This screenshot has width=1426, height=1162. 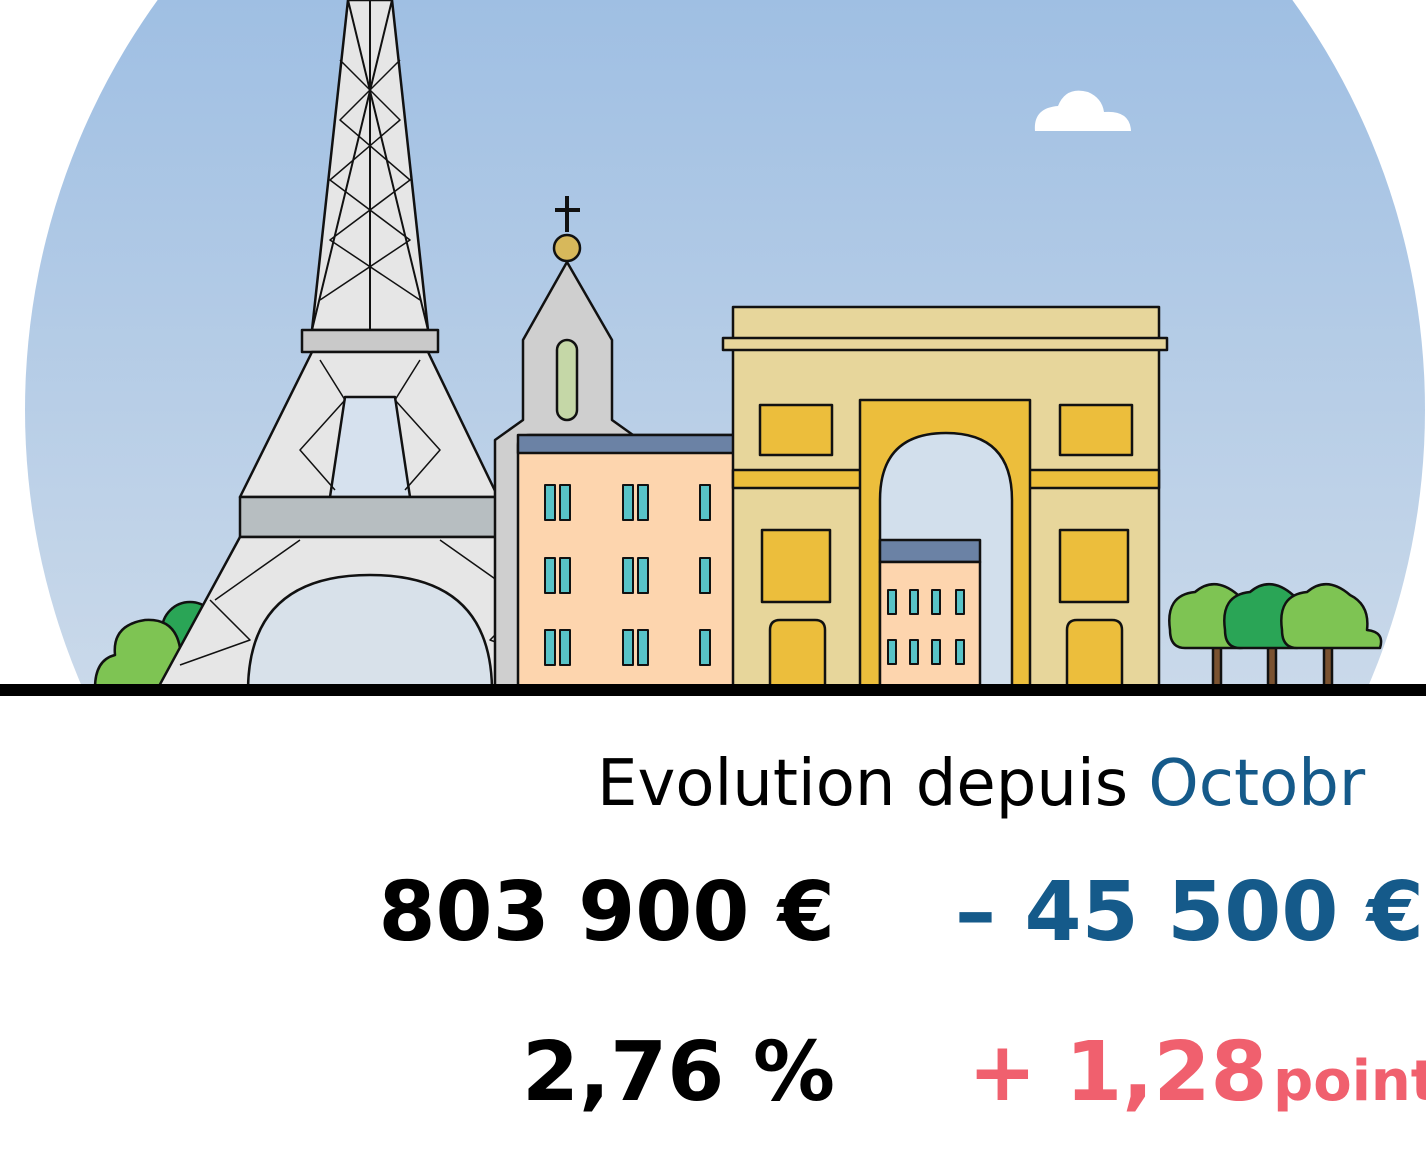 I want to click on rate-change: + 1,28 point, so click(x=1197, y=1072).